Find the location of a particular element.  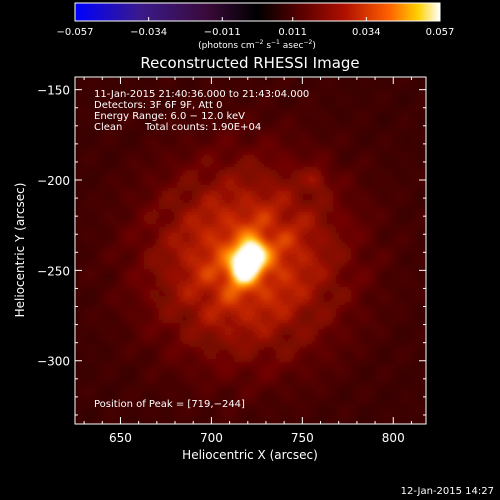

colorbar is located at coordinates (257, 12).